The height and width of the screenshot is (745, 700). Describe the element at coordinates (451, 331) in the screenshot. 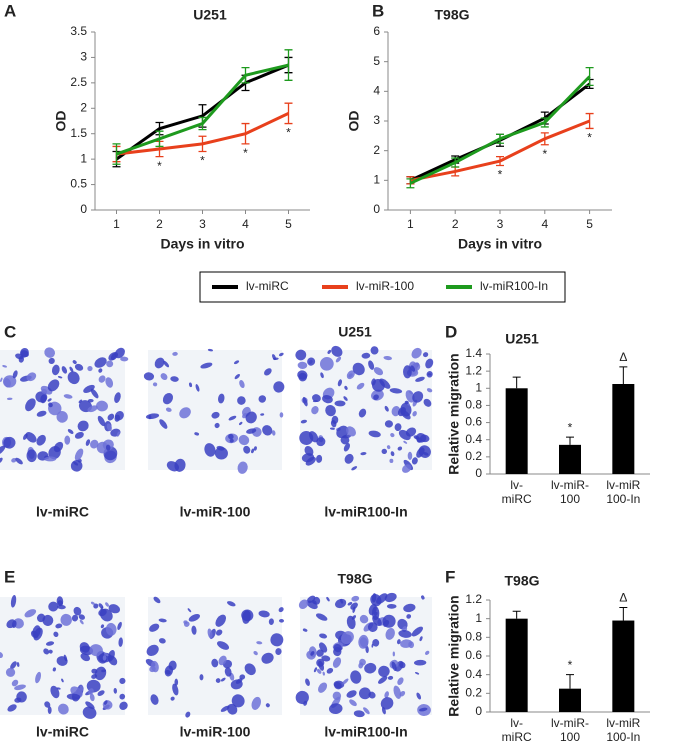

I see `panel-letter: D` at that location.